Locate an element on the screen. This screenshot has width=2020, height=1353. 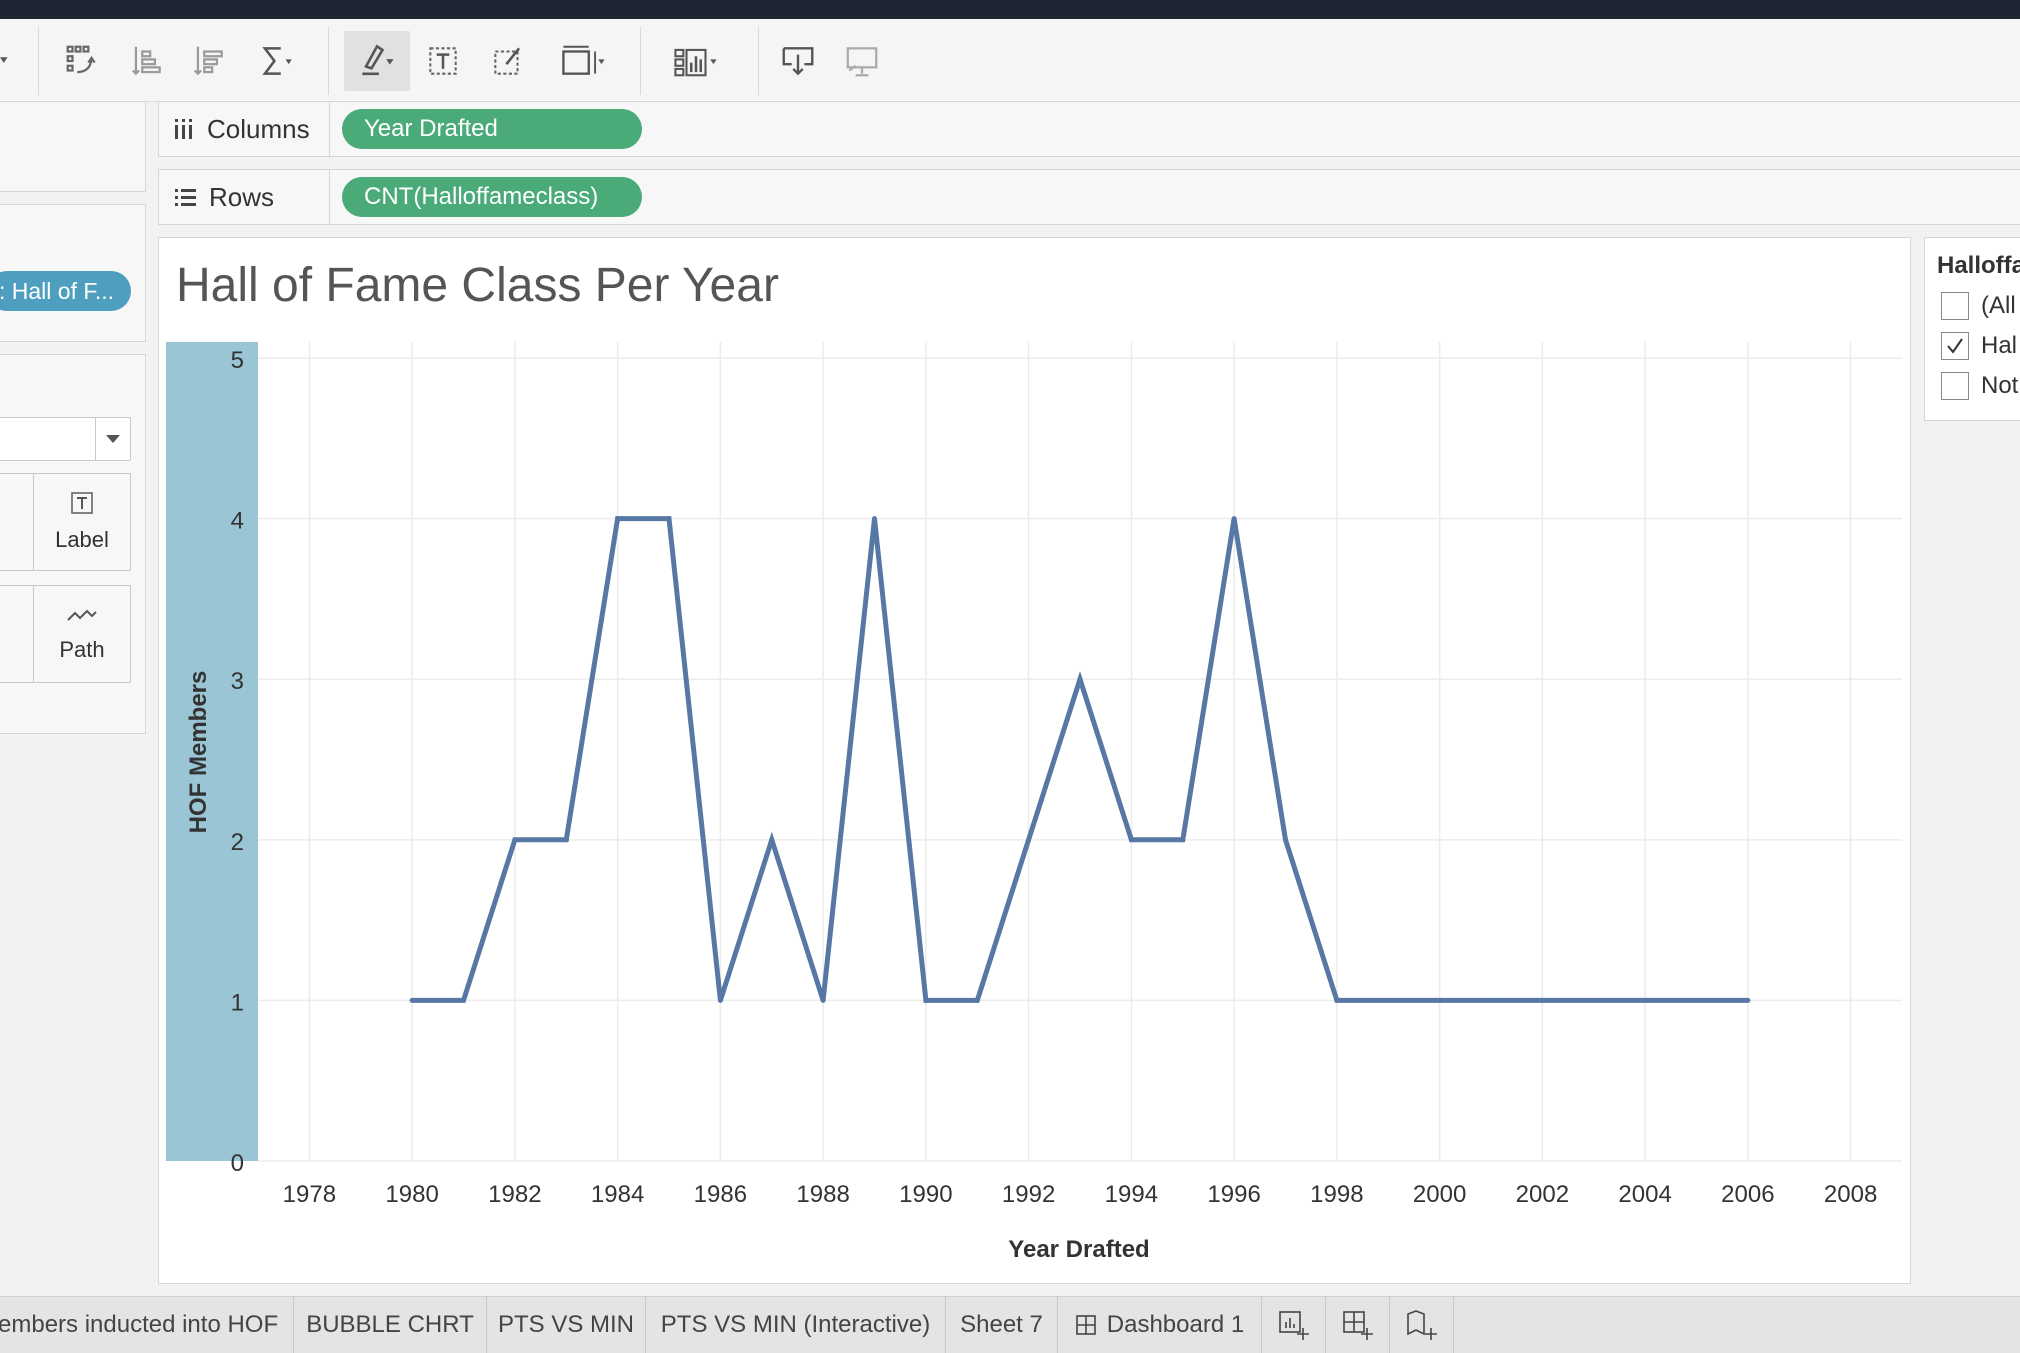
tab-pts-vs-min: PTS VS MIN is located at coordinates (566, 1325).